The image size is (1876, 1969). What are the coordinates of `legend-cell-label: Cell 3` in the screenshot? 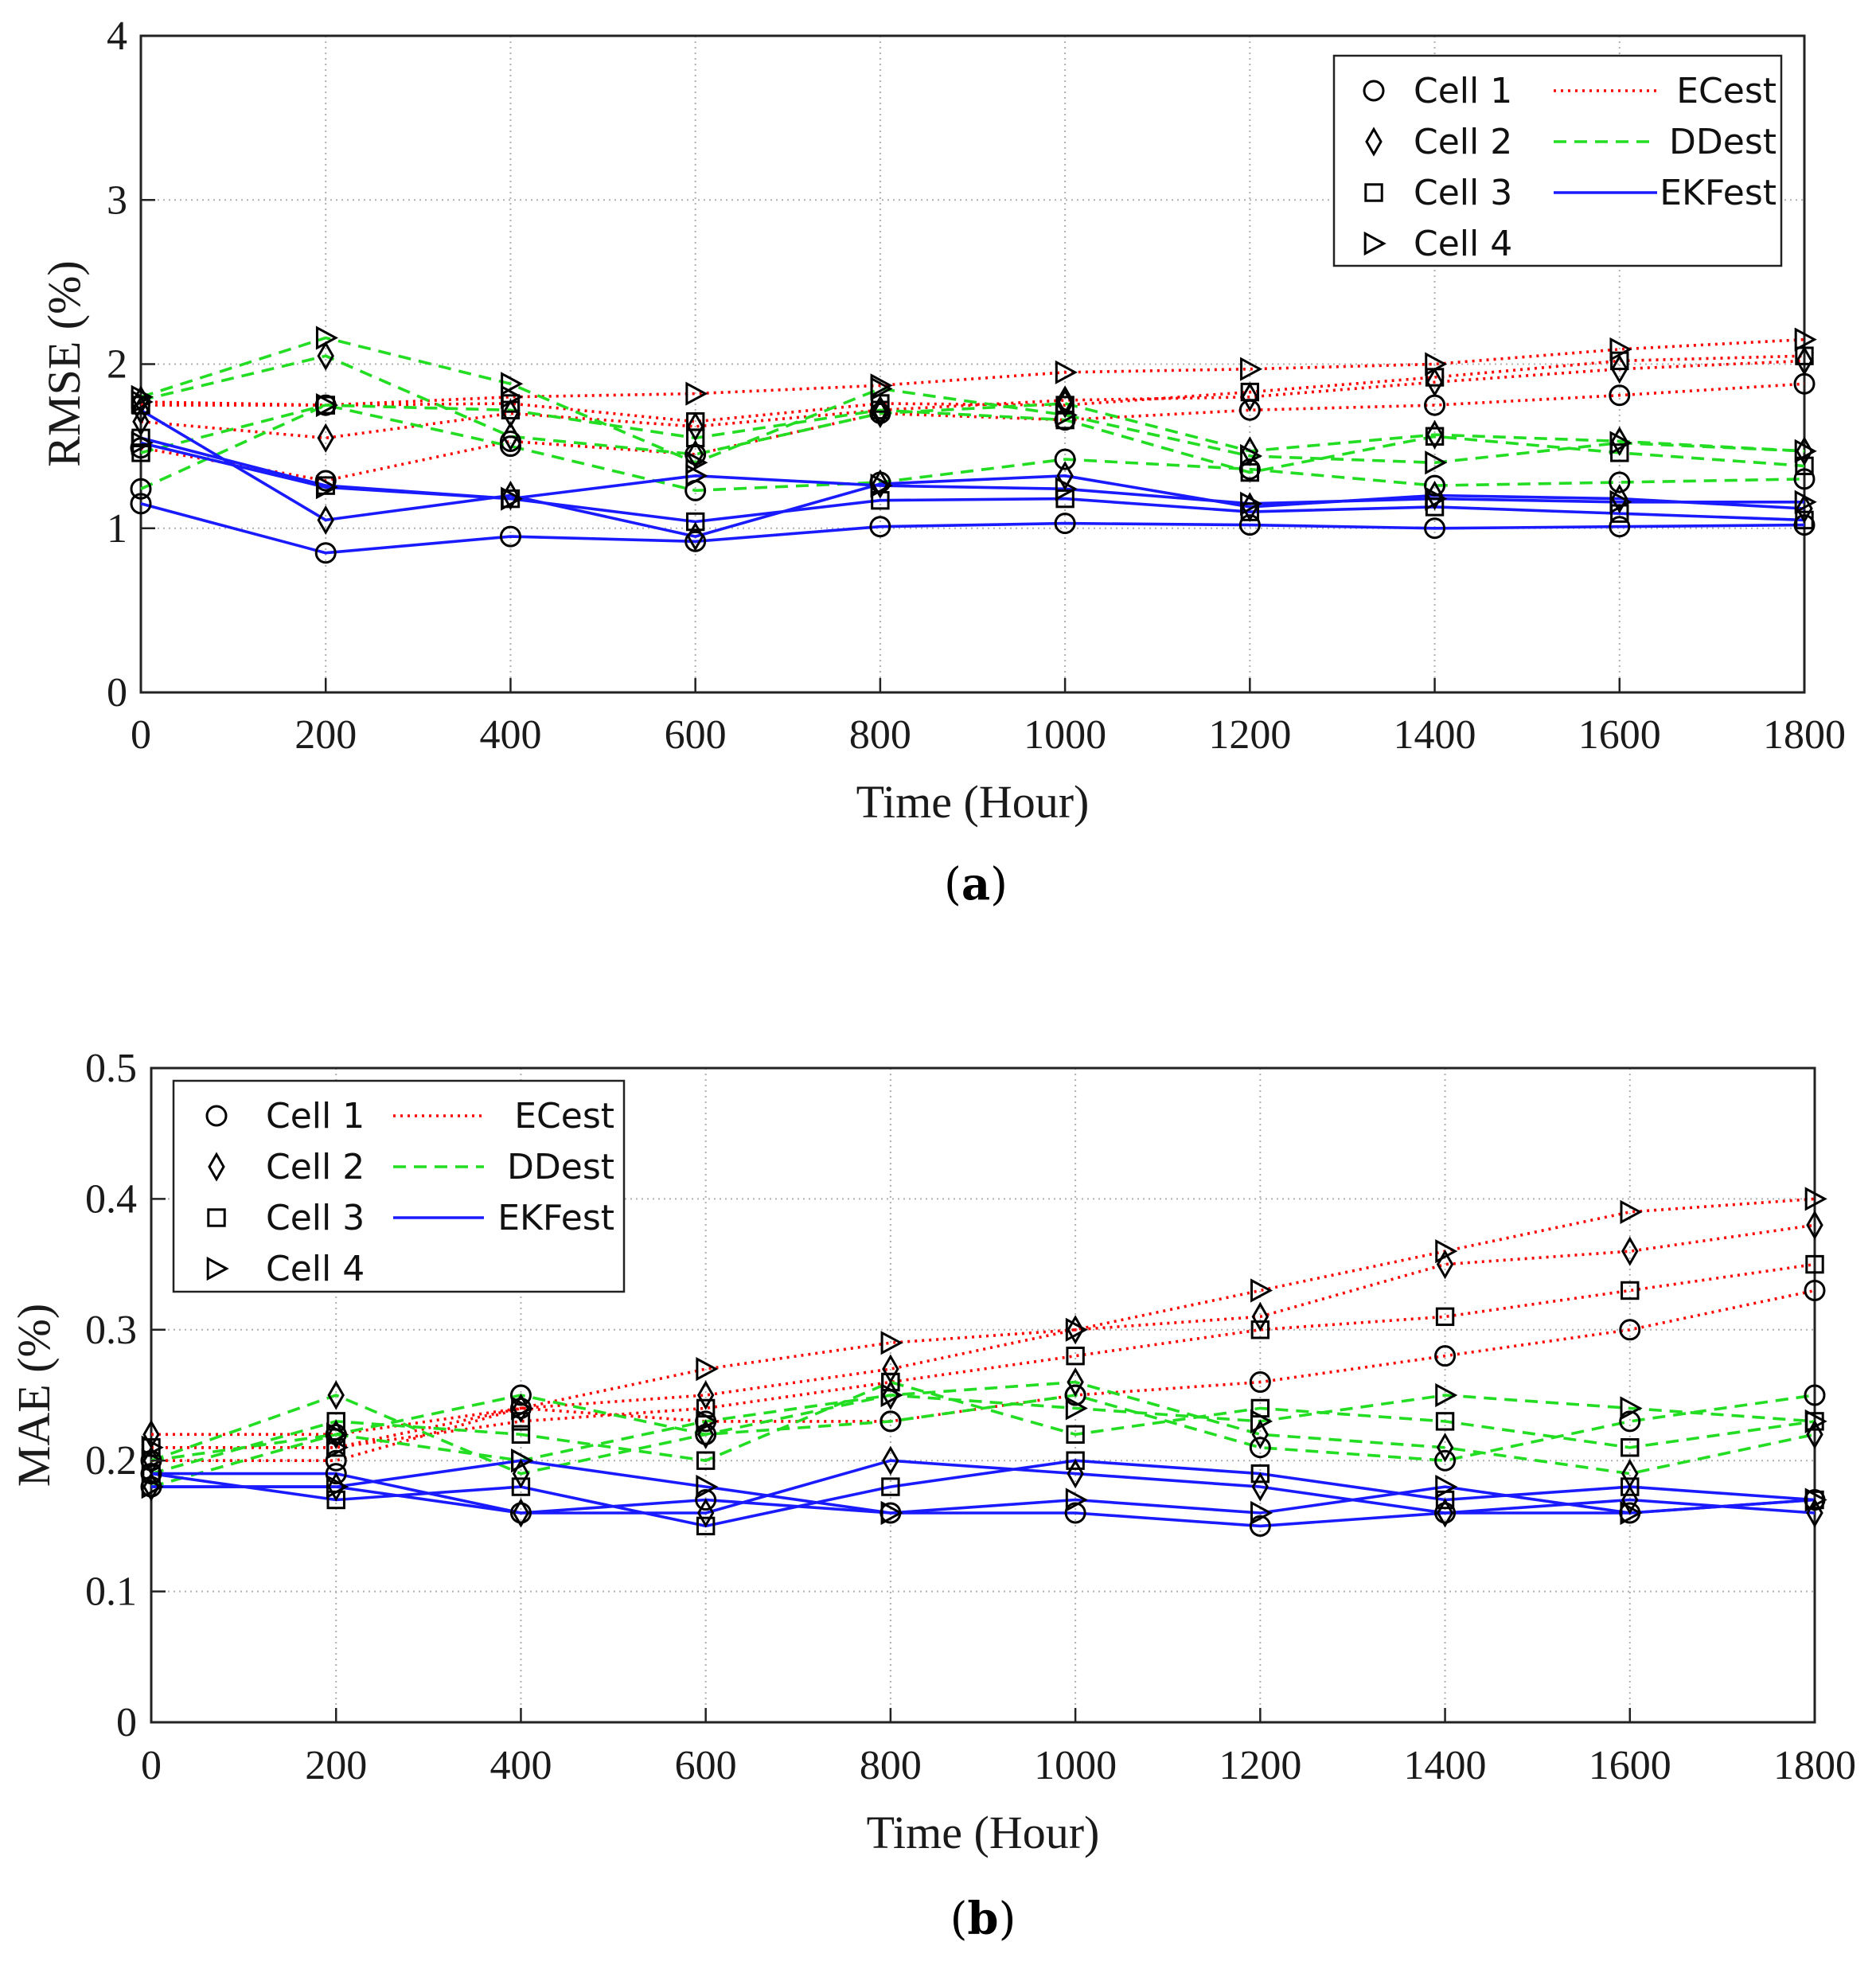 It's located at (315, 1218).